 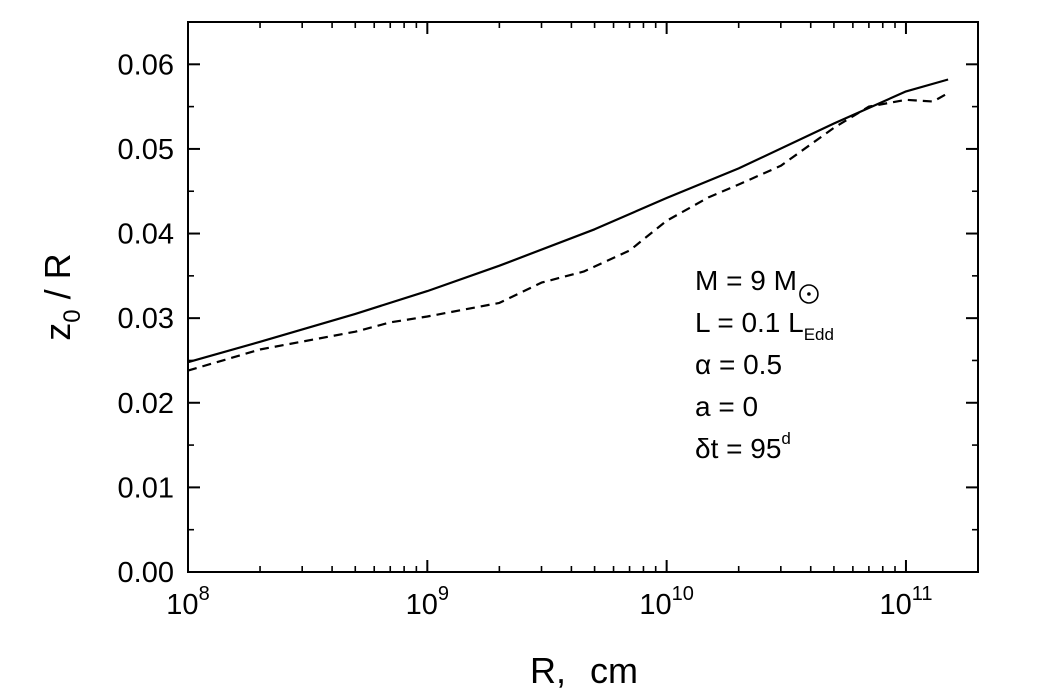 I want to click on y-tick-label: 0.06, so click(x=146, y=65).